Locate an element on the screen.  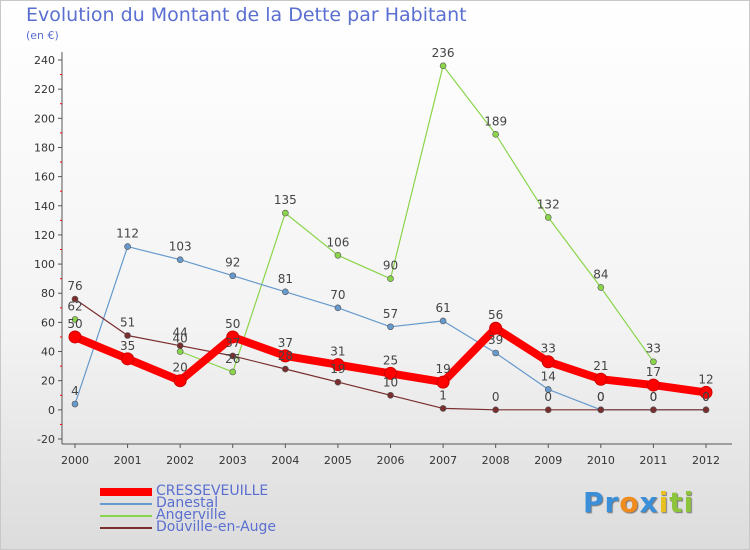
data-label-danestal: 70 is located at coordinates (337, 295).